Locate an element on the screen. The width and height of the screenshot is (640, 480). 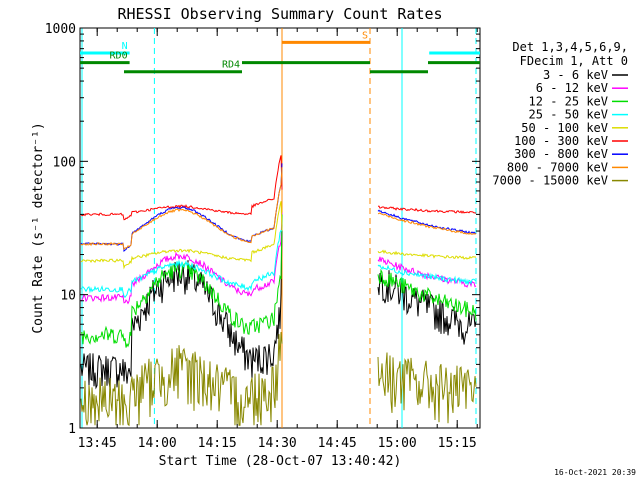
flag-label: RD0 is located at coordinates (119, 56).